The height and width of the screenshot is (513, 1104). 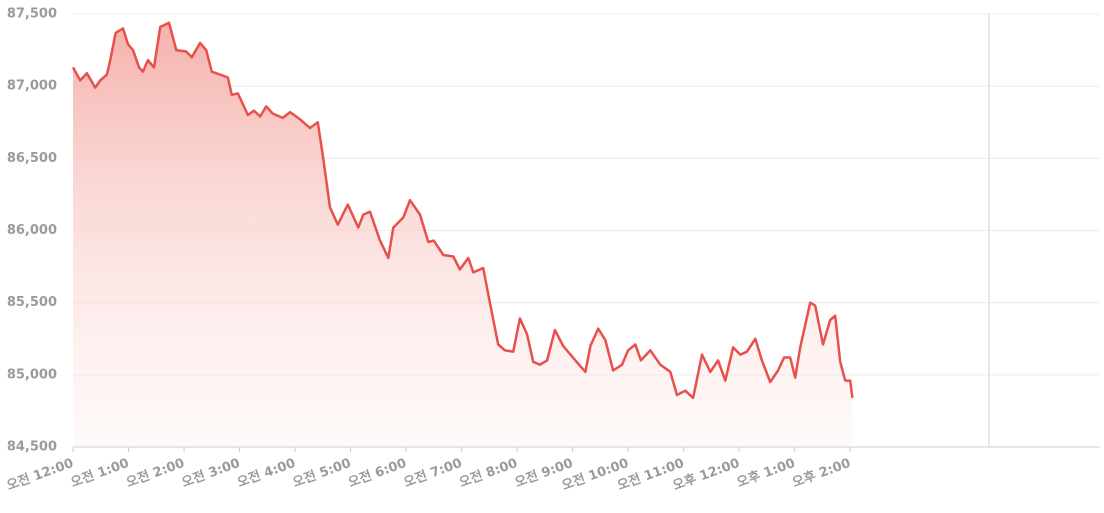 I want to click on y-tick-label: 85,500, so click(x=32, y=302).